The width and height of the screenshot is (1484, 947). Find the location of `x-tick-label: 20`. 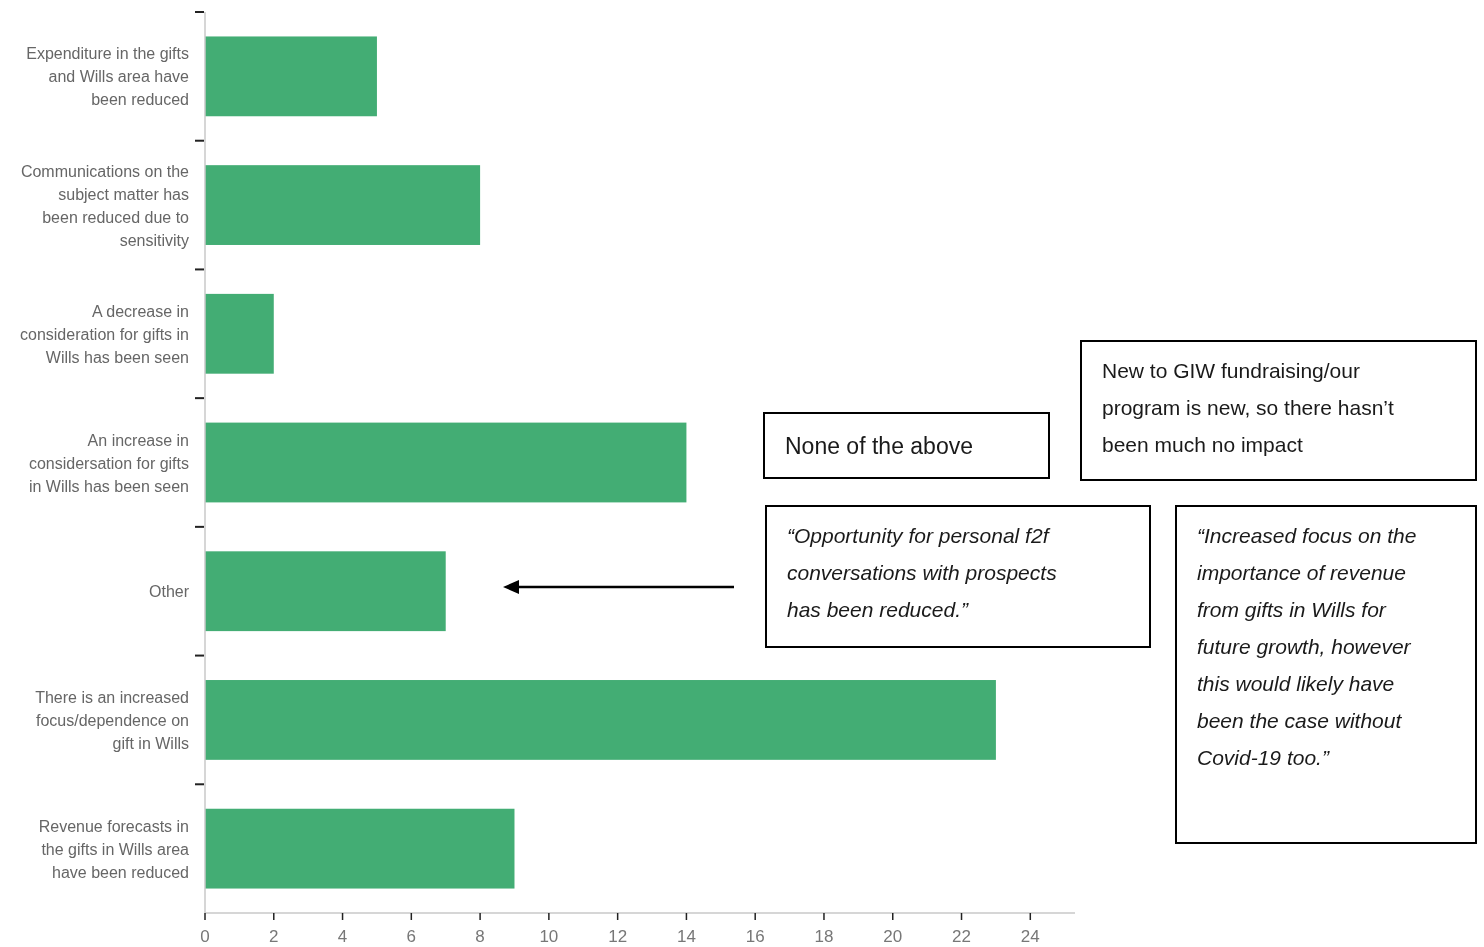

x-tick-label: 20 is located at coordinates (893, 936).